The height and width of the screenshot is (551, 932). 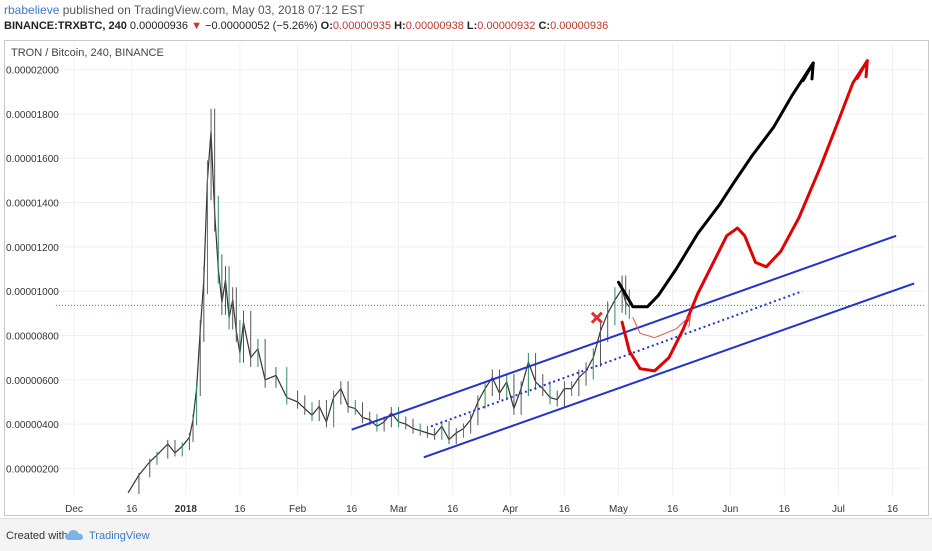 I want to click on y-tick-label: 0.00001200, so click(x=32, y=248).